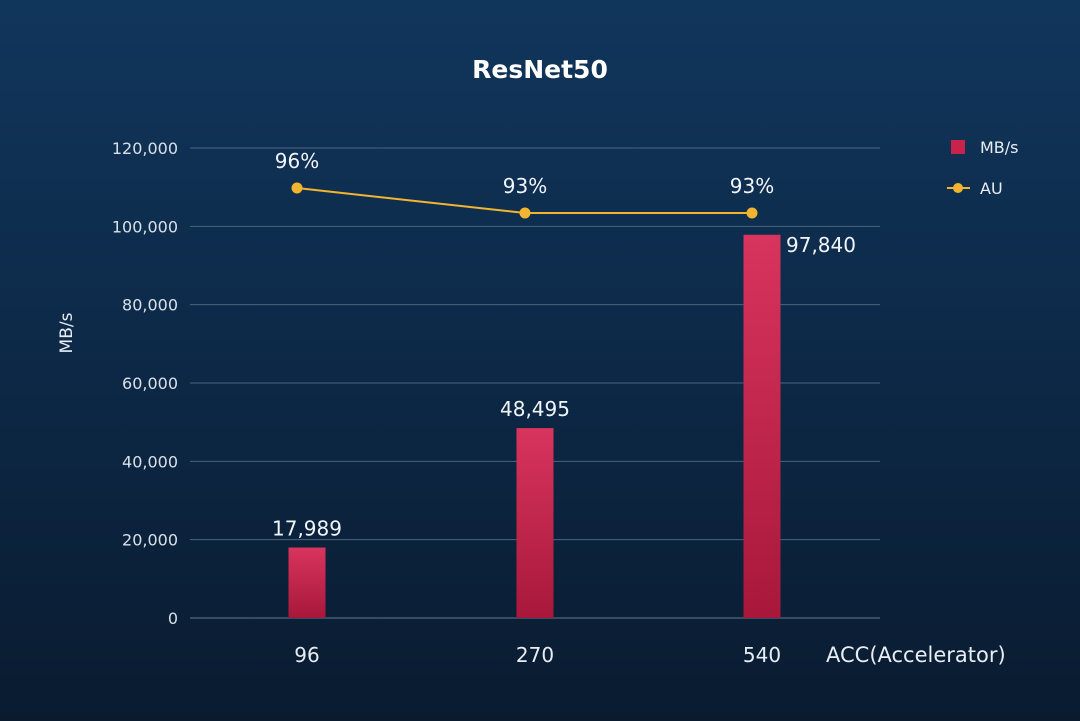 Image resolution: width=1080 pixels, height=721 pixels. Describe the element at coordinates (150, 305) in the screenshot. I see `y-tick-label: 80,000` at that location.